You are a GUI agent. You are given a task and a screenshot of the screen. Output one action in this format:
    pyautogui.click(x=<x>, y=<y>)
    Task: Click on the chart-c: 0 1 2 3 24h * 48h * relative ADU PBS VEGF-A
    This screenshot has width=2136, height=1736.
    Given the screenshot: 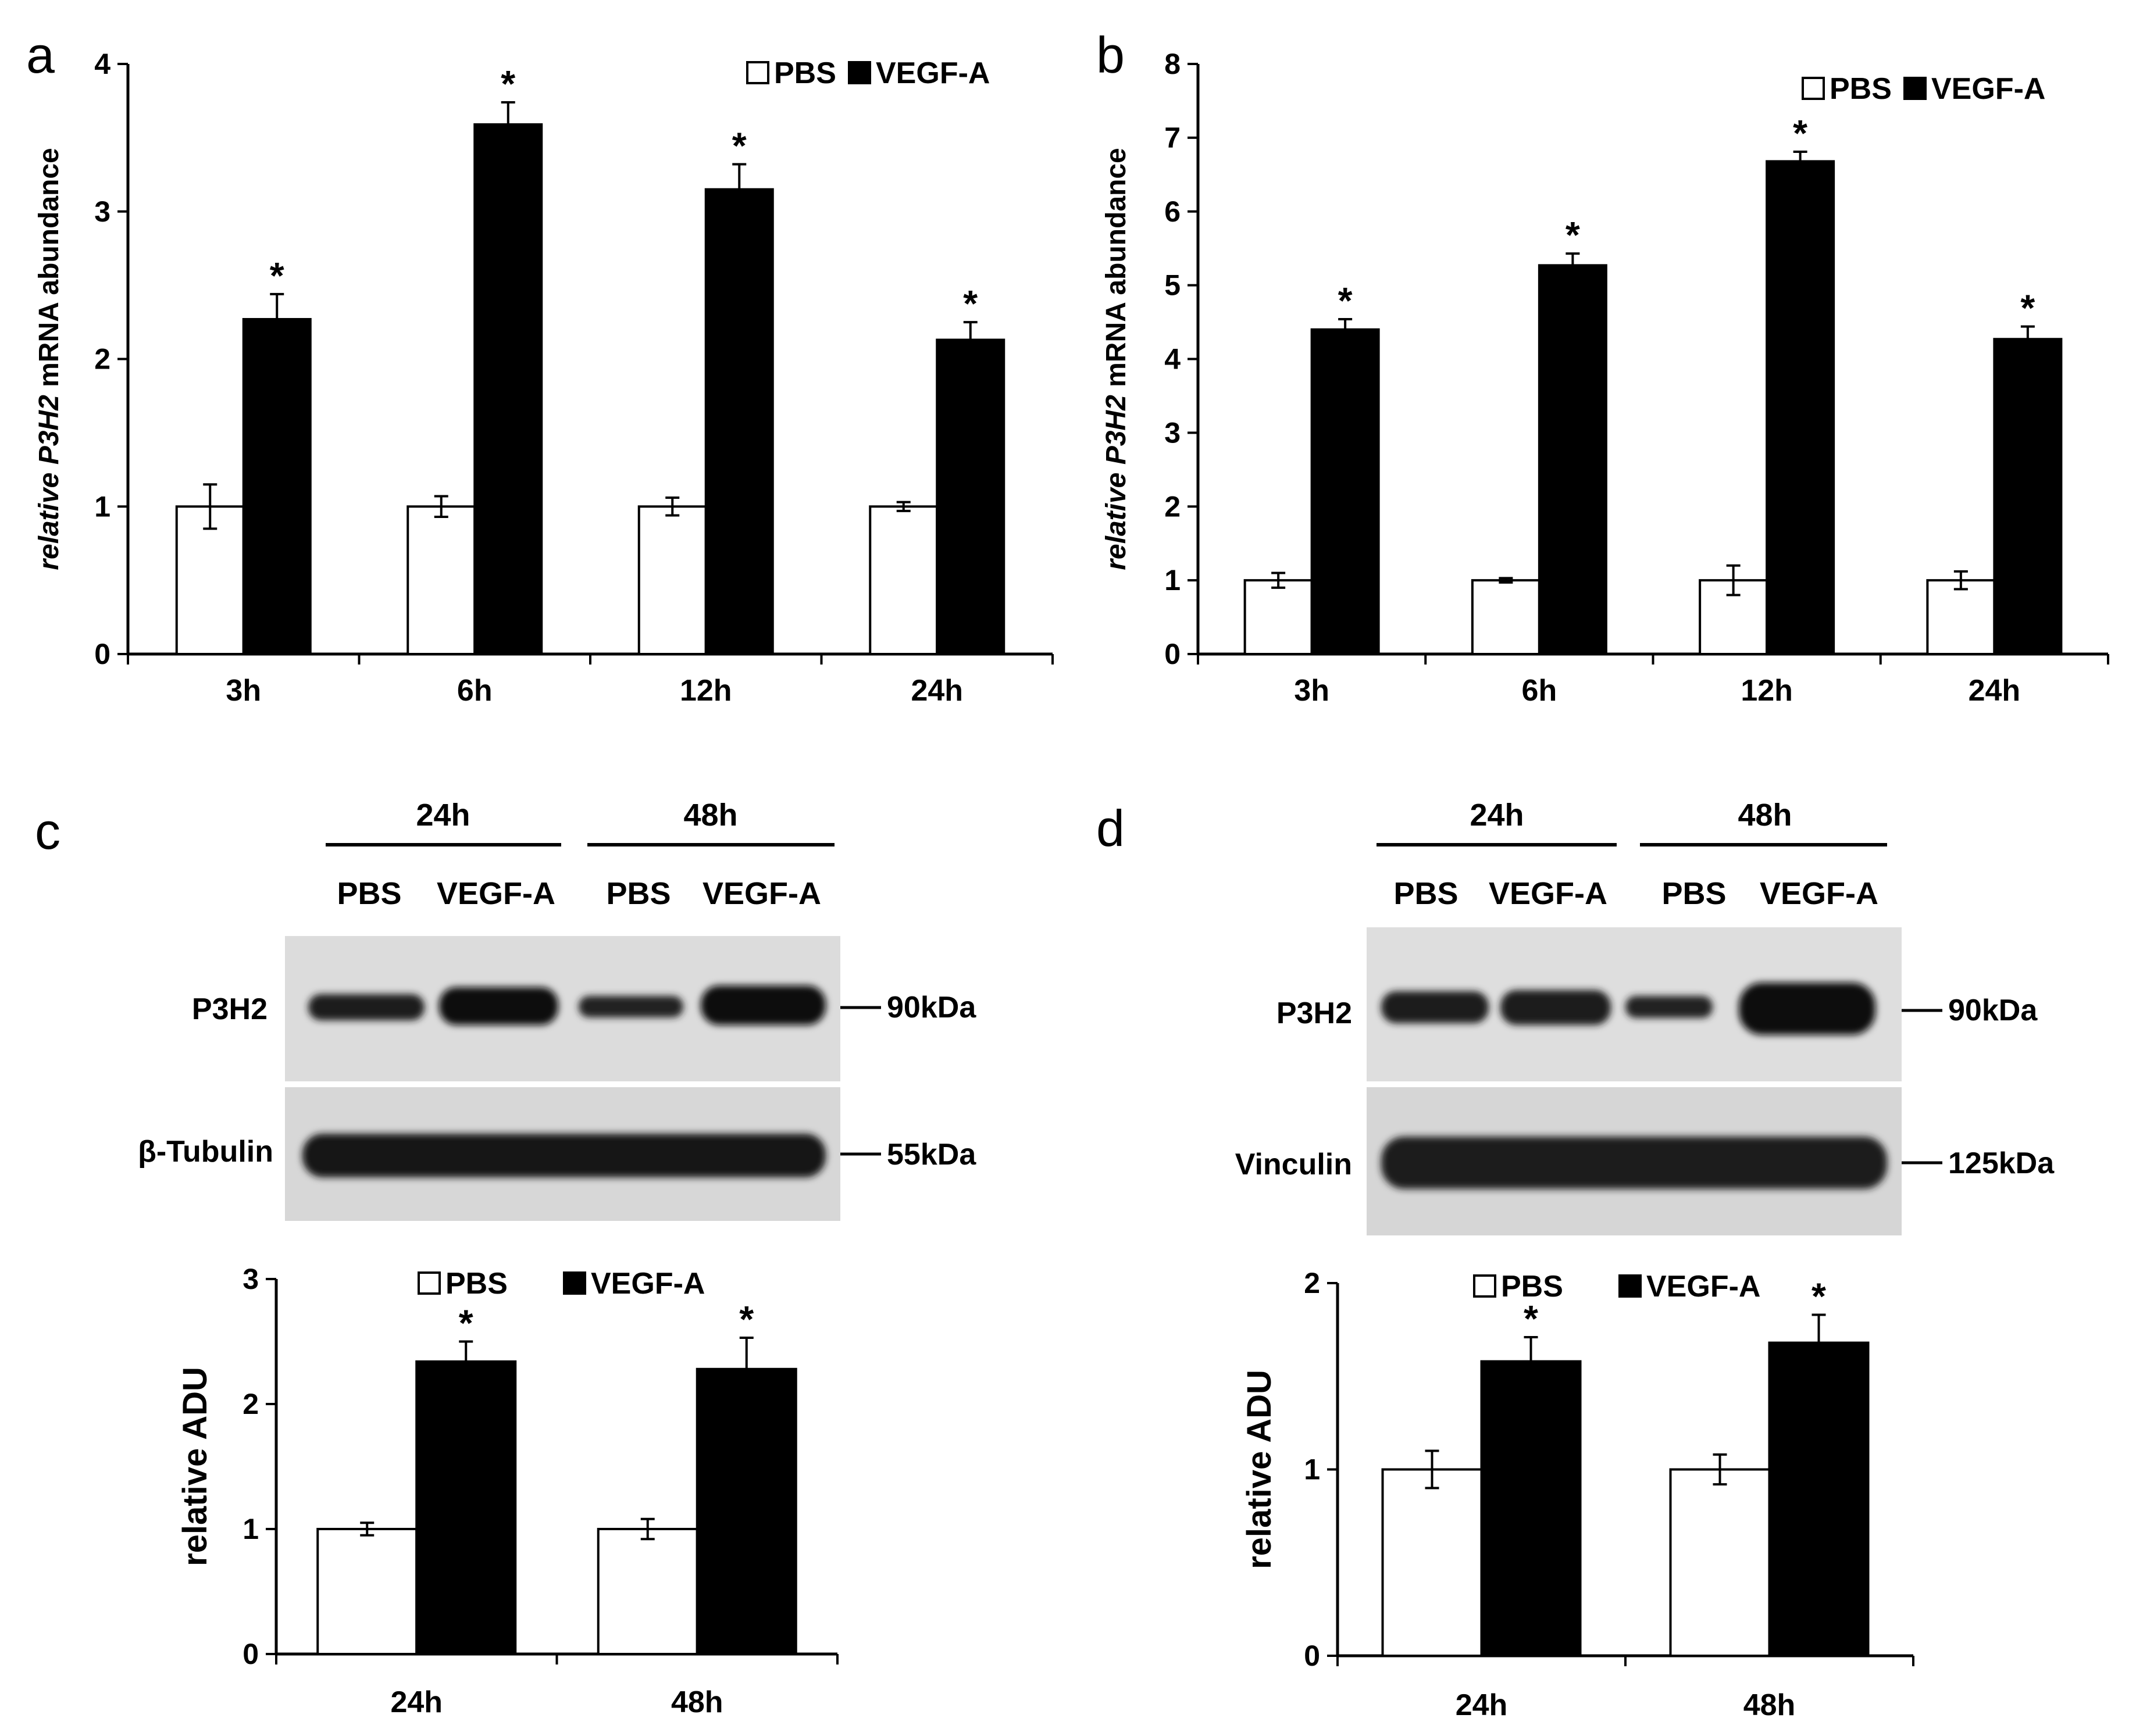 What is the action you would take?
    pyautogui.click(x=507, y=1491)
    